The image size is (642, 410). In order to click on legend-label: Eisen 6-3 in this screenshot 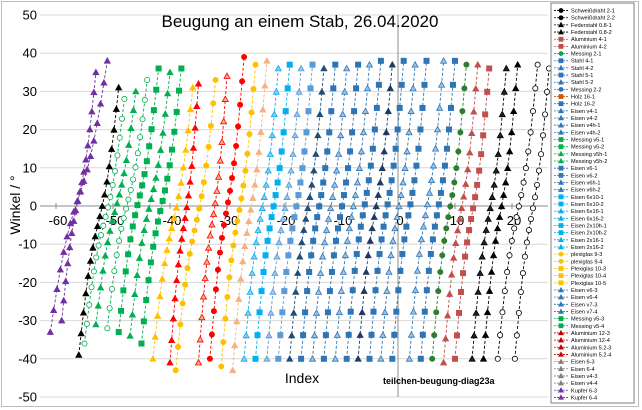, I will do `click(583, 363)`.